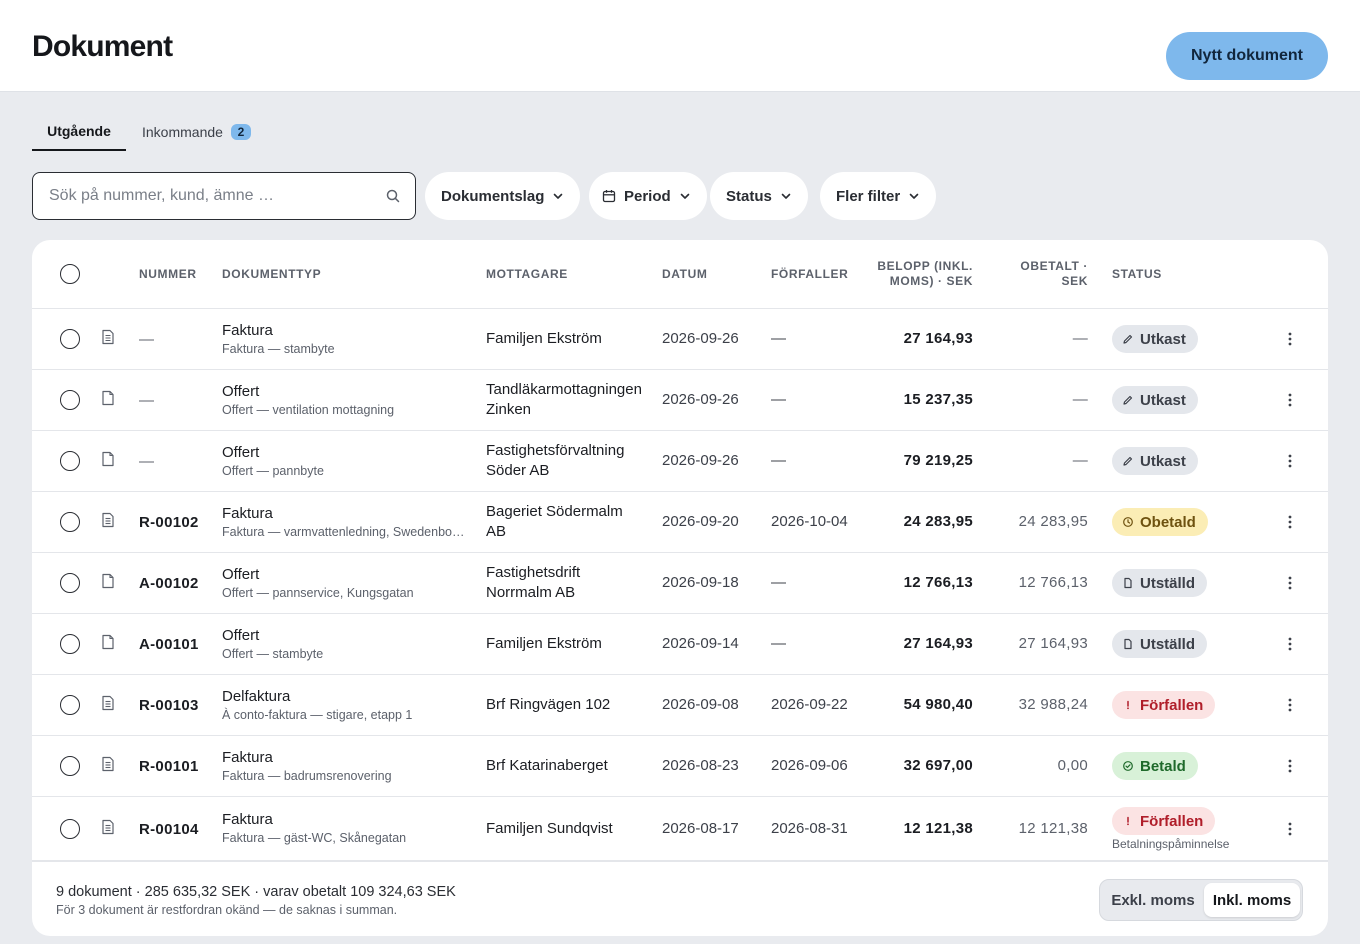 This screenshot has width=1360, height=944. What do you see at coordinates (169, 583) in the screenshot?
I see `document-number: A-00102` at bounding box center [169, 583].